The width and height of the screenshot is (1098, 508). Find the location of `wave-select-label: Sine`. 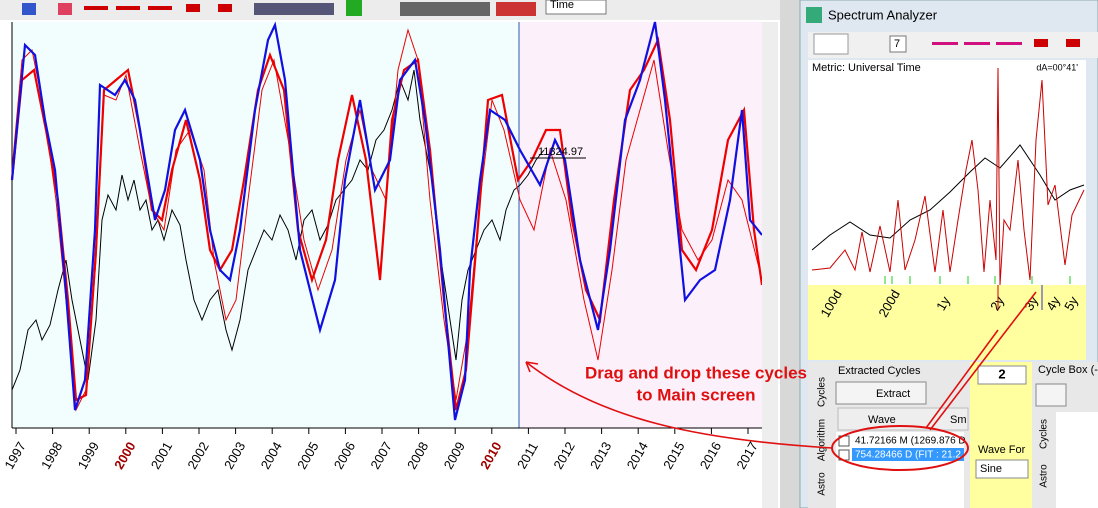

wave-select-label: Sine is located at coordinates (991, 469).